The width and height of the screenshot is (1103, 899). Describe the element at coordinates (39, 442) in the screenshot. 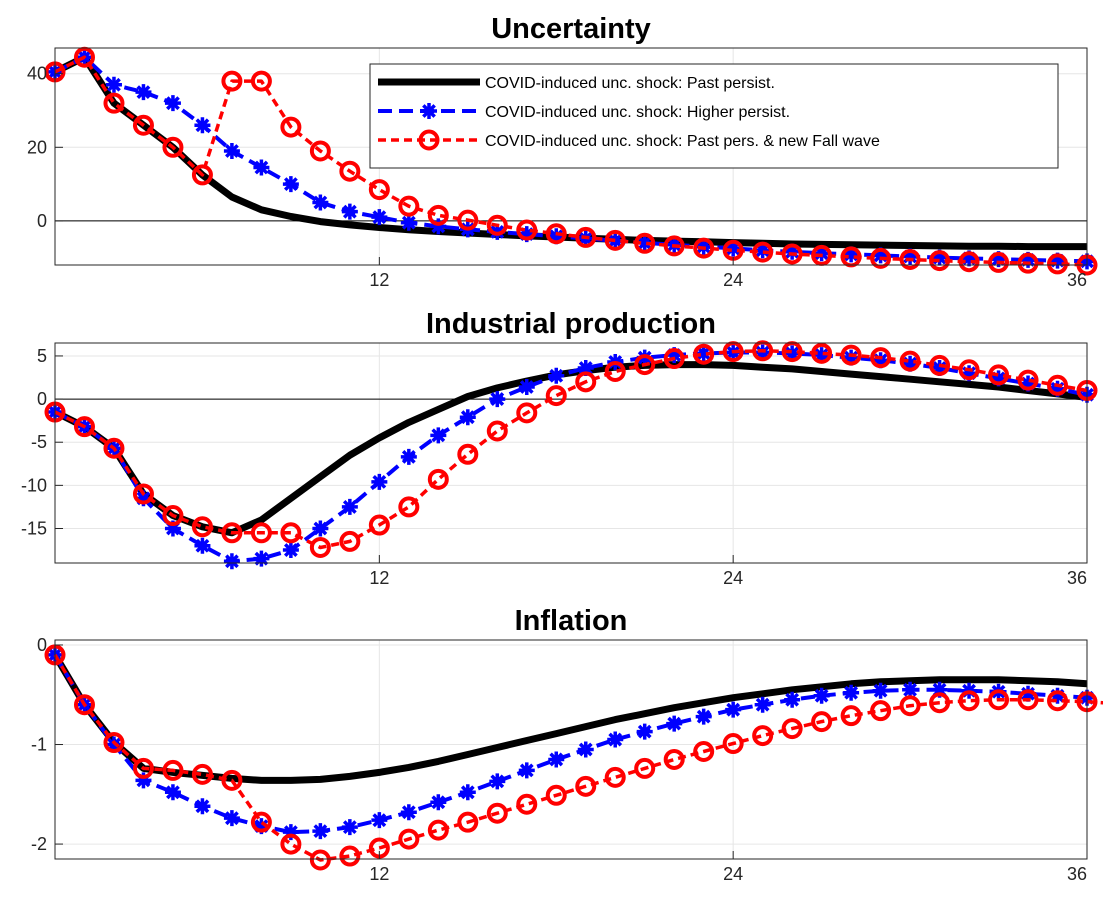

I see `y-tick-label: -5` at that location.